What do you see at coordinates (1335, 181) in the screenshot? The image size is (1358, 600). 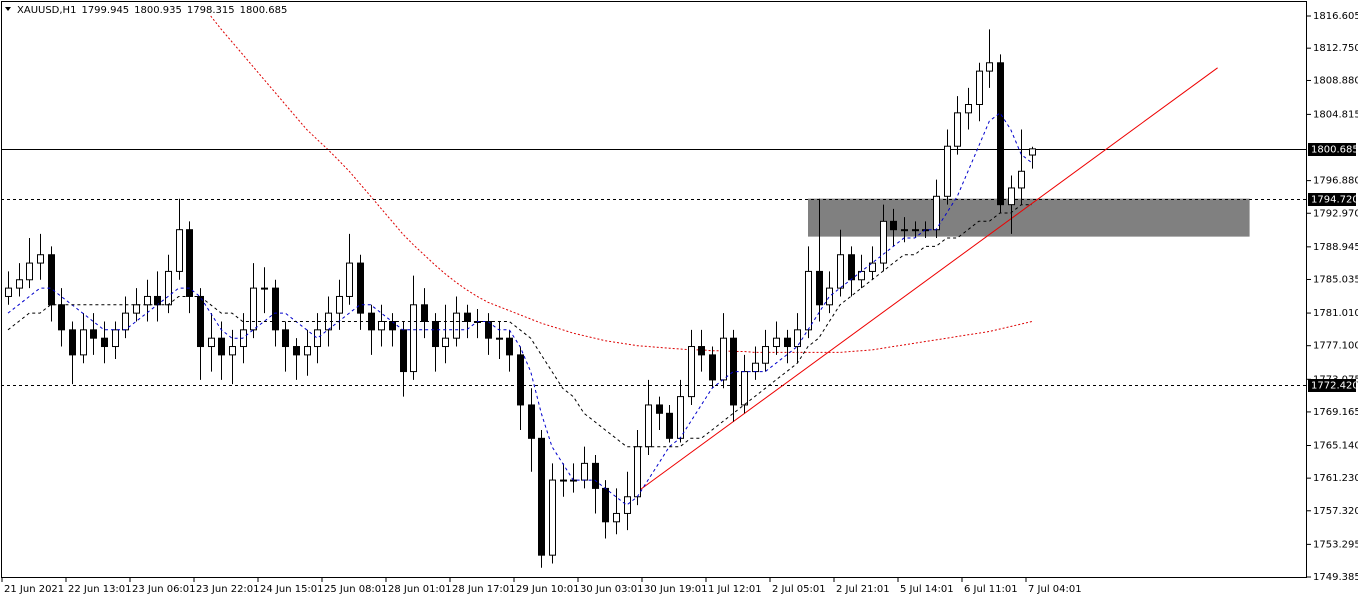 I see `y-tick-label: 1796.880` at bounding box center [1335, 181].